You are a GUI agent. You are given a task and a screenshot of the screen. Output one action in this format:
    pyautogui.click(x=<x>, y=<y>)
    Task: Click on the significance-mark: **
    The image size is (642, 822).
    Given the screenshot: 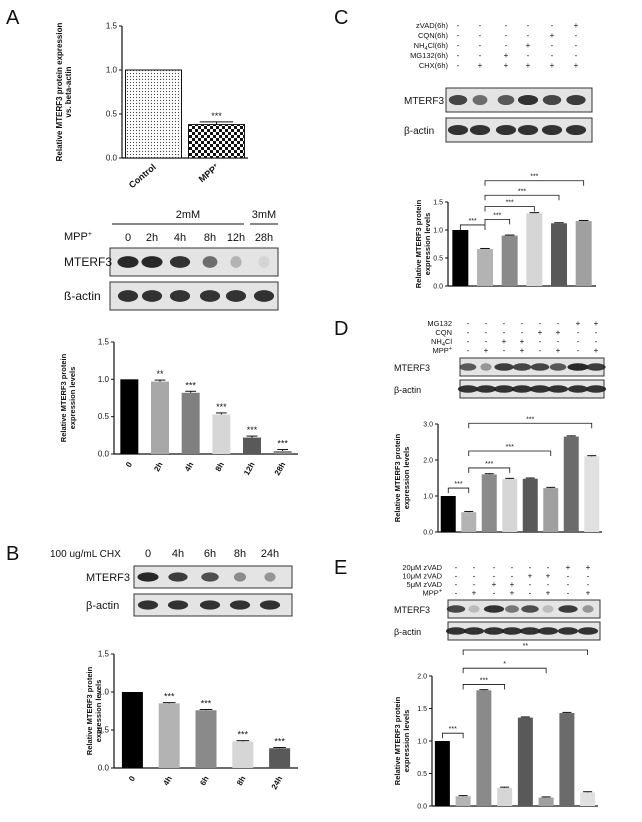 What is the action you would take?
    pyautogui.click(x=160, y=374)
    